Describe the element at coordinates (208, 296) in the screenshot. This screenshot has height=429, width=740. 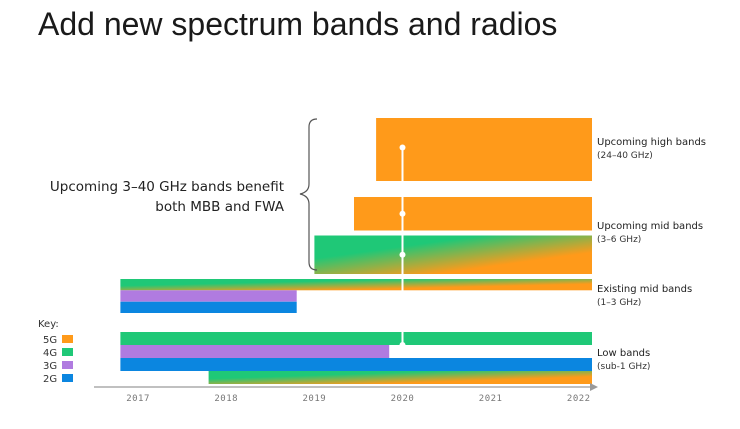
I see `existing-mid-bands-bar-3g` at that location.